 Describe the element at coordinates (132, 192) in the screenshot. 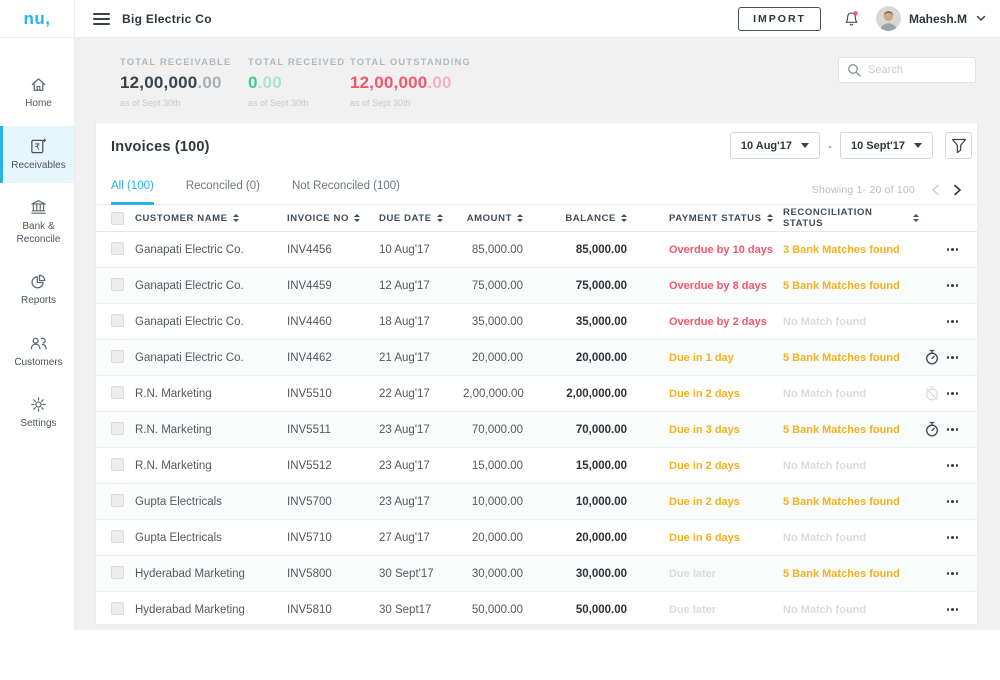

I see `tab-all: All (100)` at that location.